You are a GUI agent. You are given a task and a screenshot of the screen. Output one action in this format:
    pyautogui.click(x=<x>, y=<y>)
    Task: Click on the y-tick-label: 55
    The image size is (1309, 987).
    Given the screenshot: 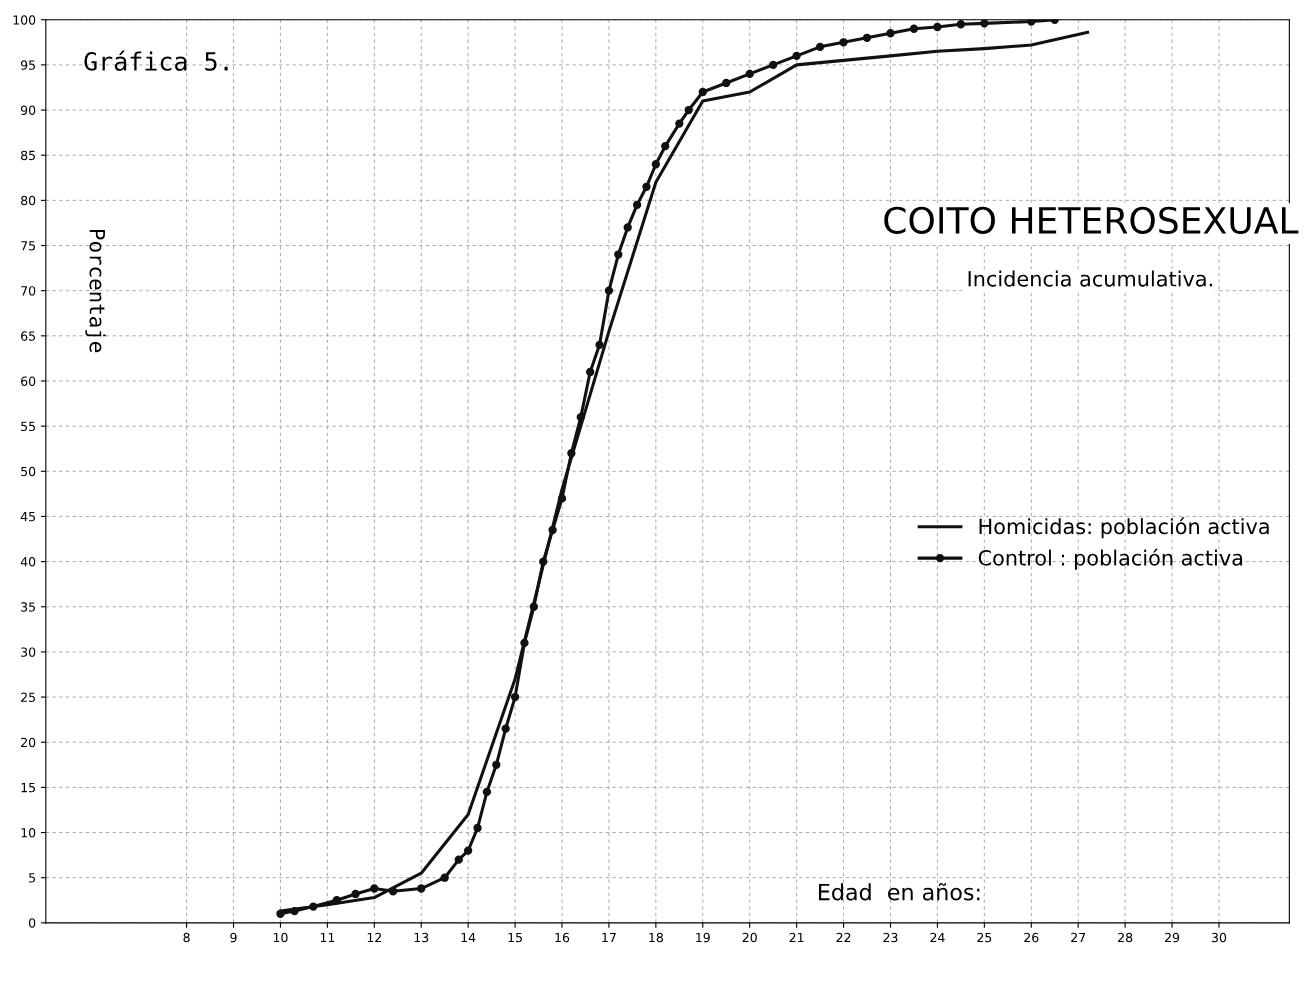 What is the action you would take?
    pyautogui.click(x=28, y=426)
    